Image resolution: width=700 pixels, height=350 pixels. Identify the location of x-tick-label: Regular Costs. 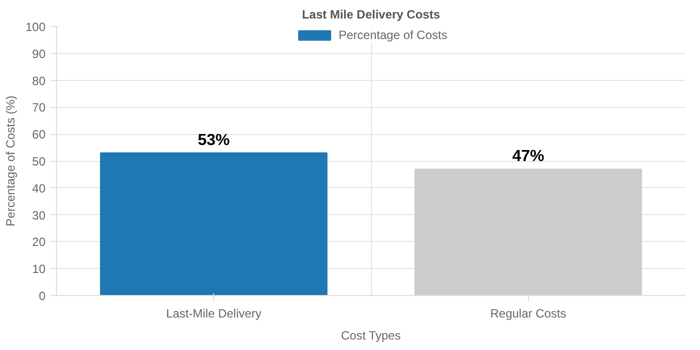
(528, 313).